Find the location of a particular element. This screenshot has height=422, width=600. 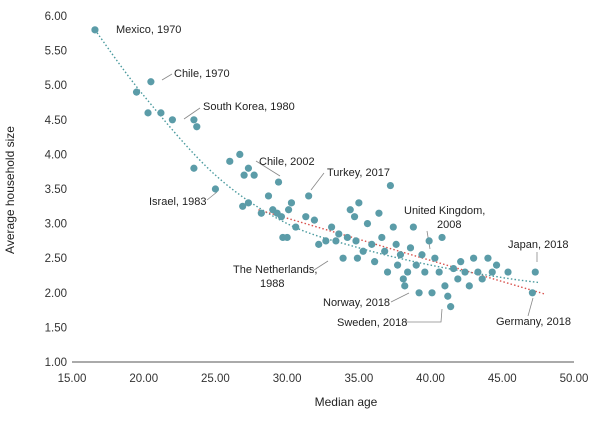

y-tick-label: 1.50 is located at coordinates (56, 328).